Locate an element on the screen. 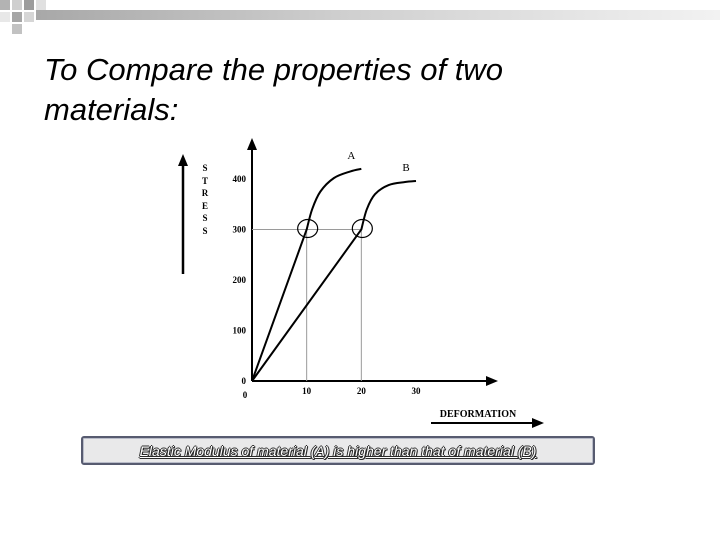 Image resolution: width=720 pixels, height=540 pixels. y-tick-label: 200 is located at coordinates (240, 280).